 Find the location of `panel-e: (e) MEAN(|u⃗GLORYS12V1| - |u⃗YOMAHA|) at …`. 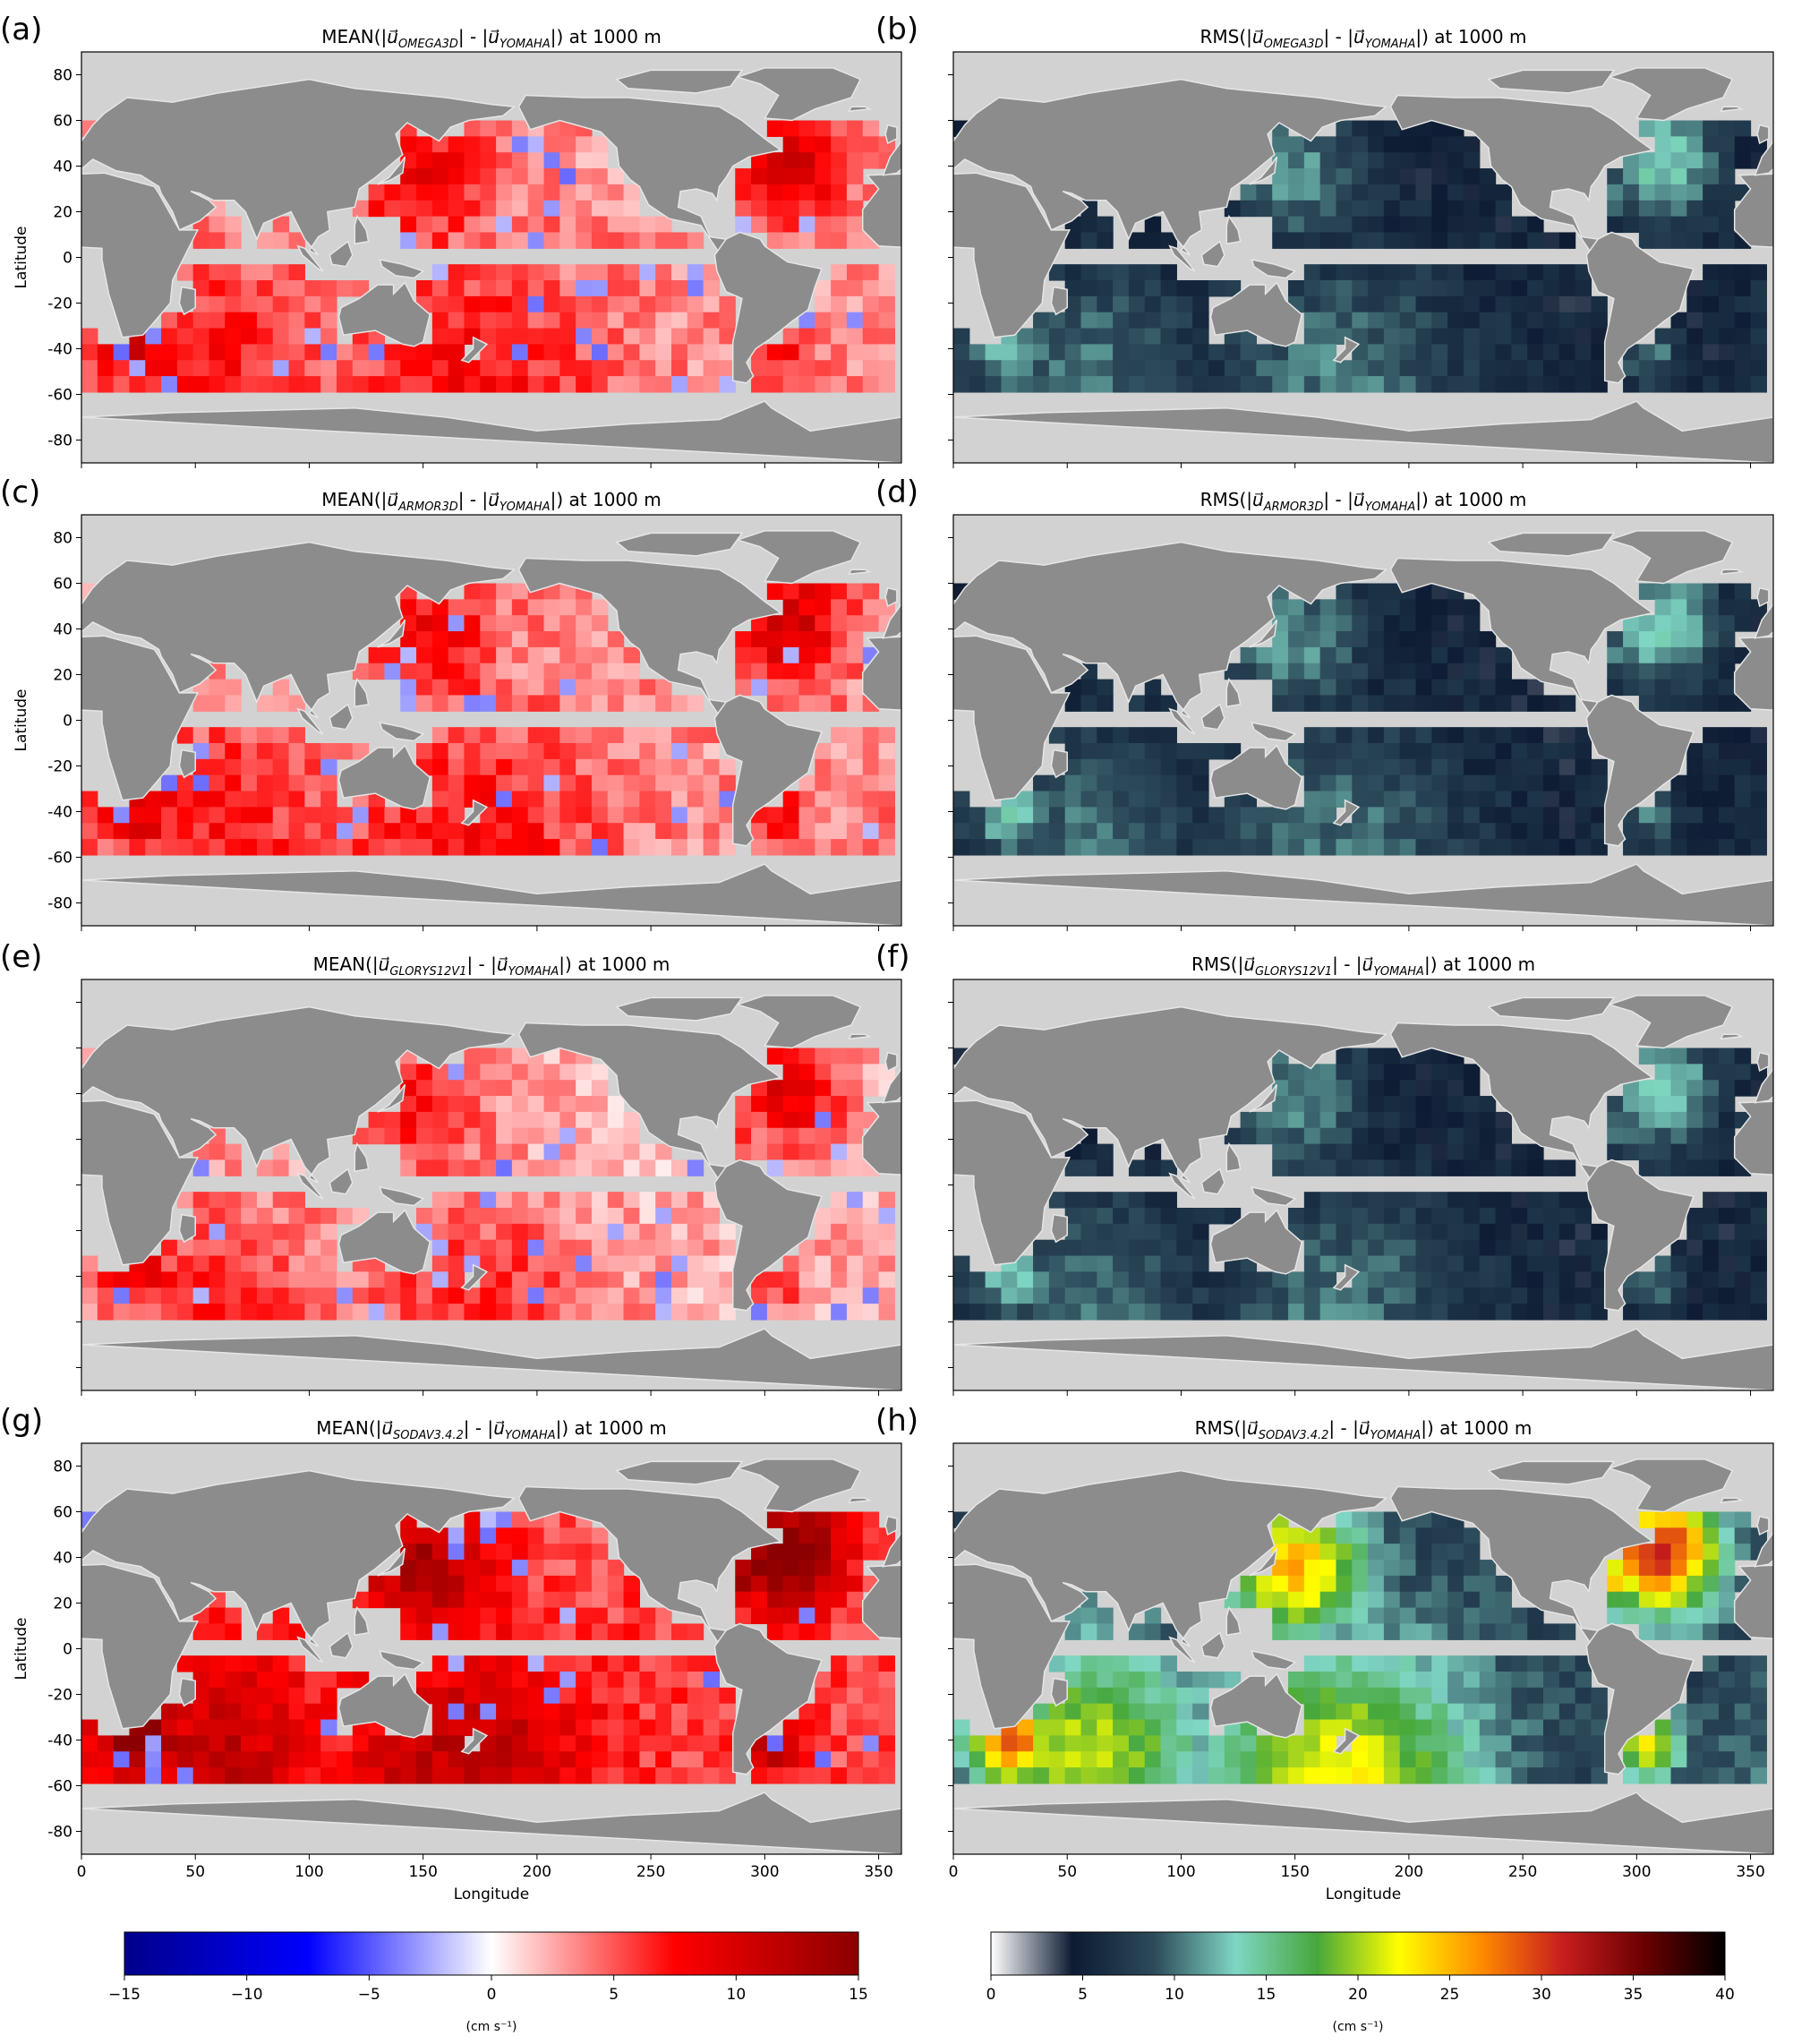

panel-e: (e) MEAN(|u⃗GLORYS12V1| - |u⃗YOMAHA|) at … is located at coordinates (451, 1167).